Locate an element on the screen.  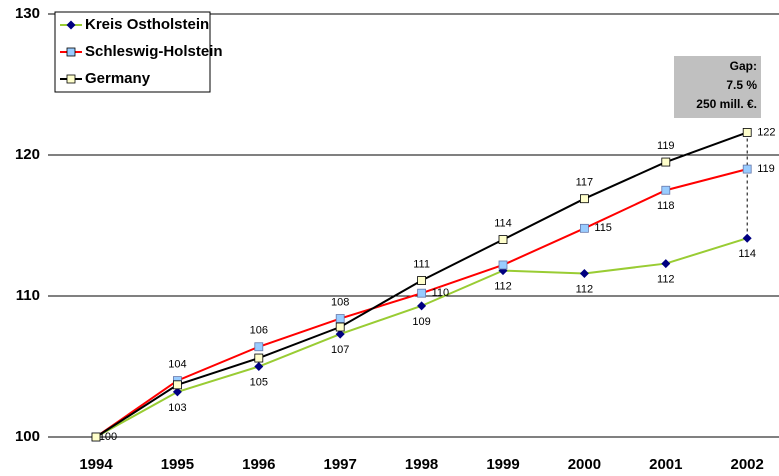
data-label: 109 is located at coordinates (421, 322).